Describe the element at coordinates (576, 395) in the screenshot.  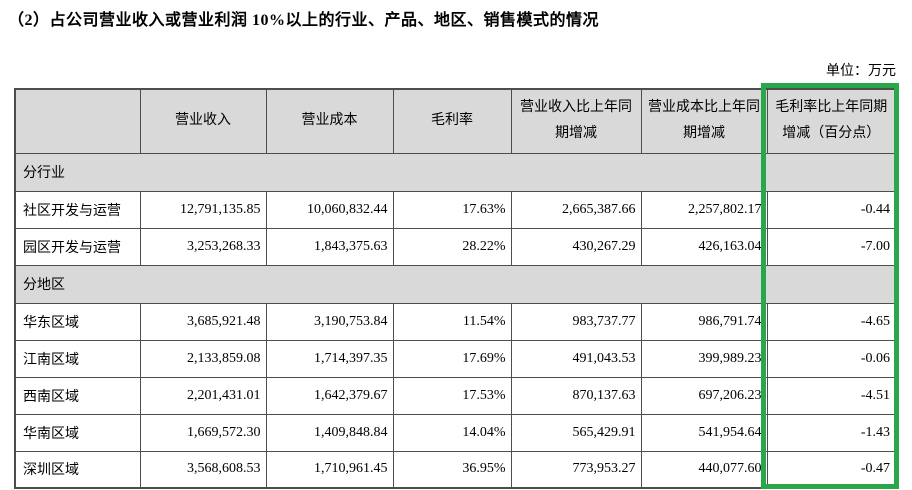
I see `cell-revenue-change: 870,137.63` at that location.